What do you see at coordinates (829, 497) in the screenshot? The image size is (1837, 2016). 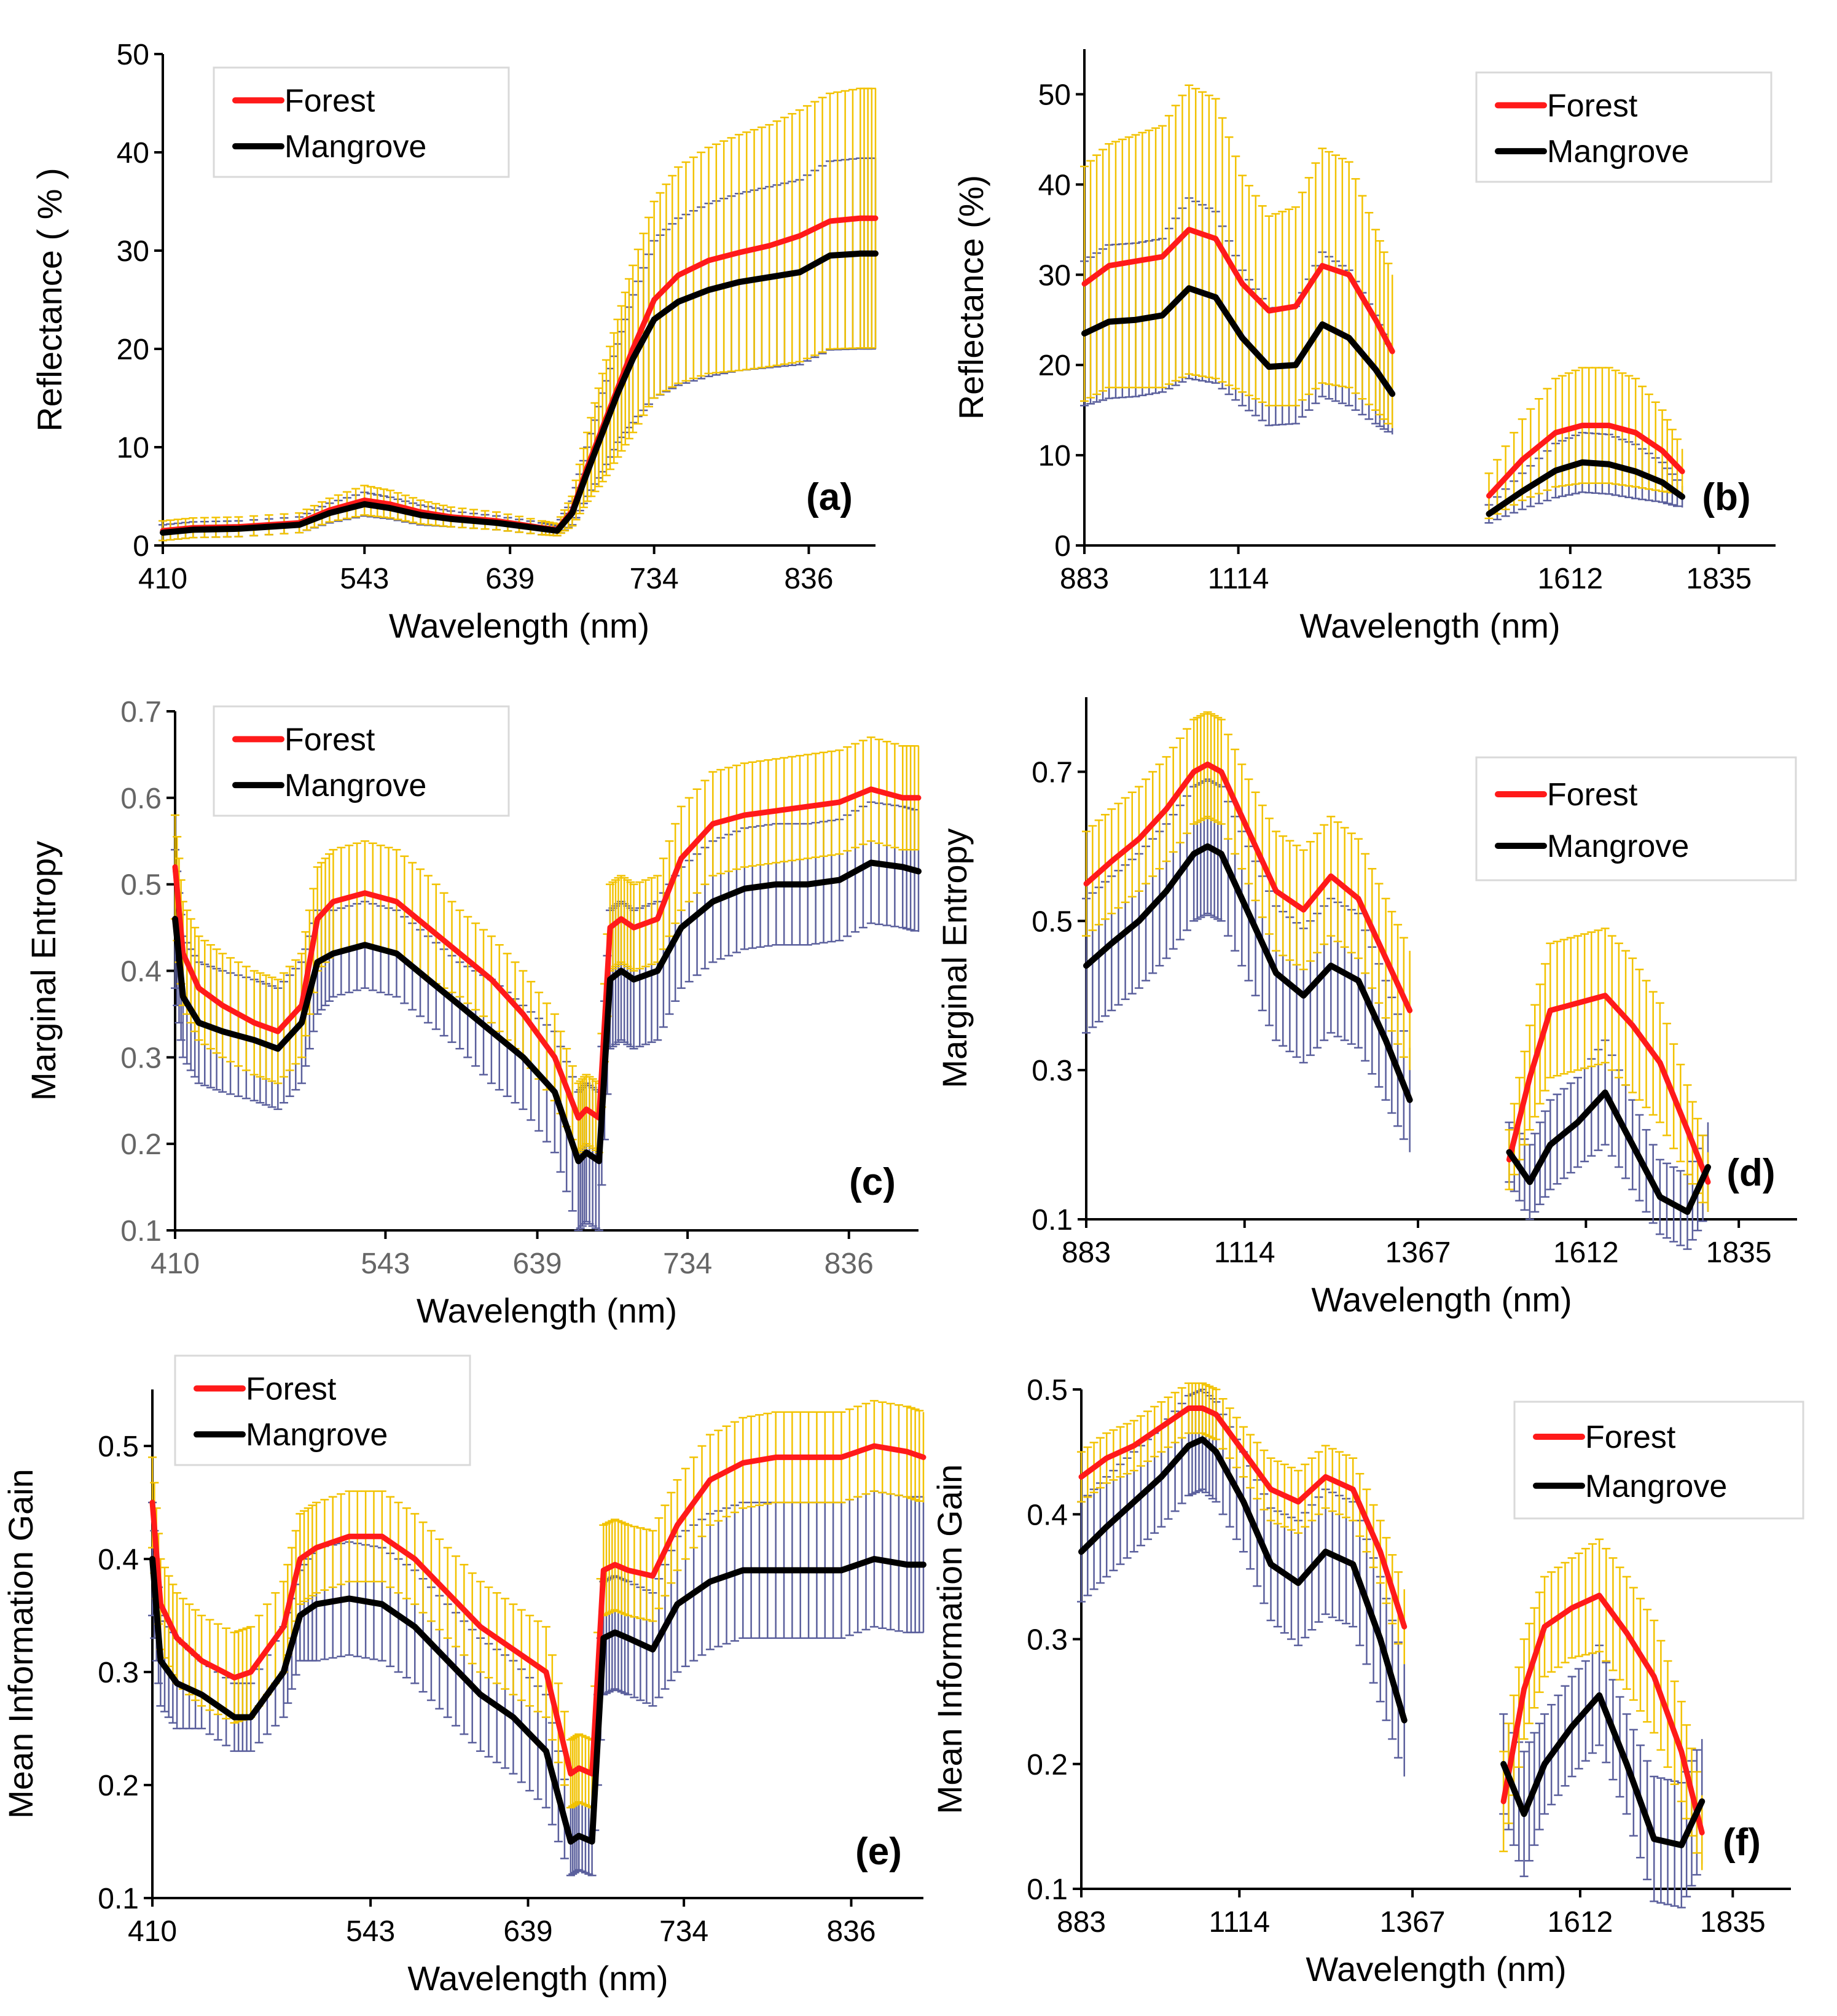 I see `panel-label: (a)` at bounding box center [829, 497].